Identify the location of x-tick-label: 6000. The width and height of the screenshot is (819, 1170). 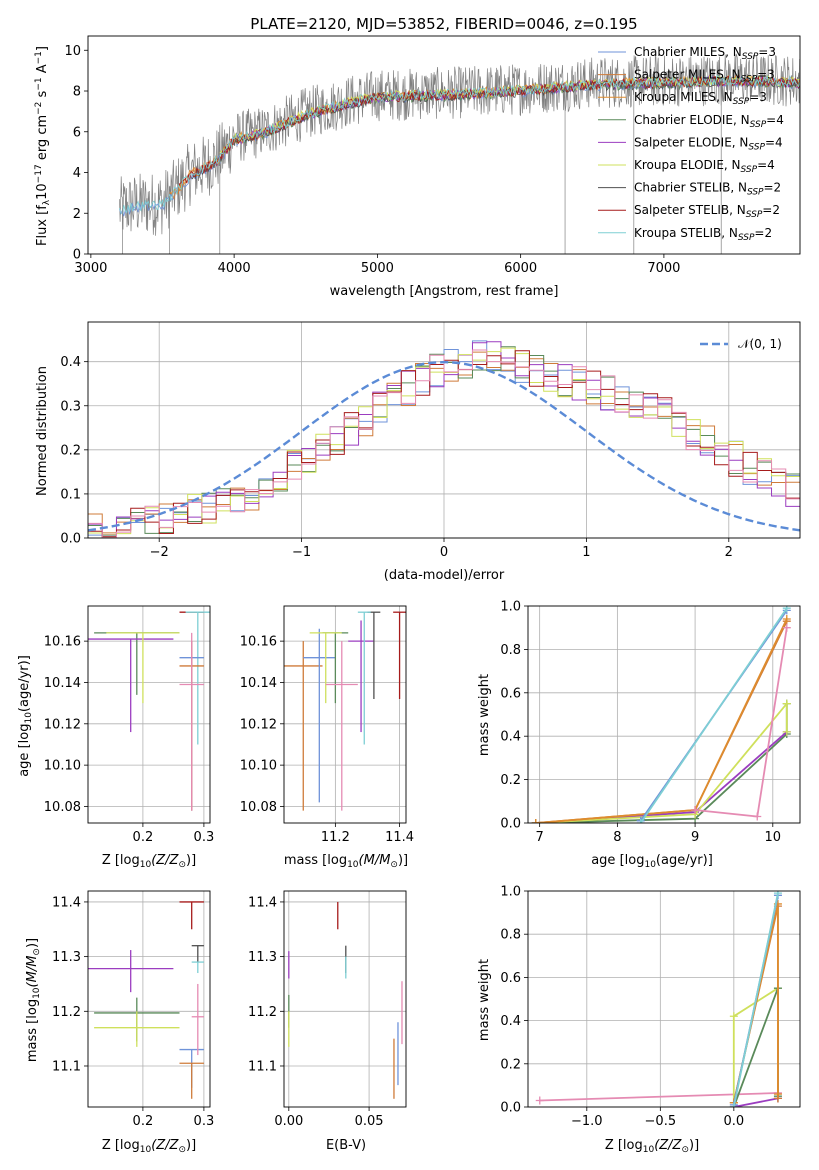
(520, 268).